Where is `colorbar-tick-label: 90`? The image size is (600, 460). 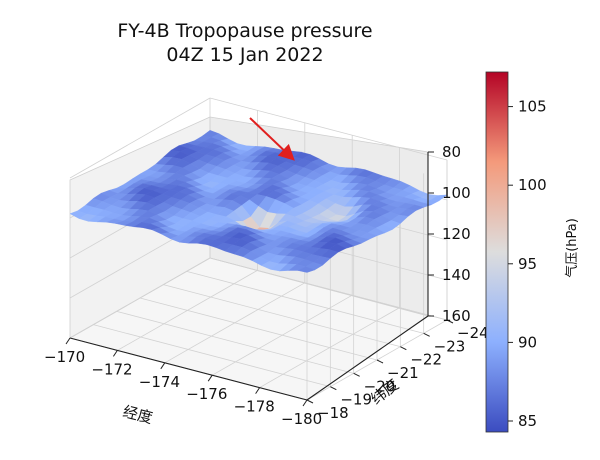
colorbar-tick-label: 90 is located at coordinates (527, 342).